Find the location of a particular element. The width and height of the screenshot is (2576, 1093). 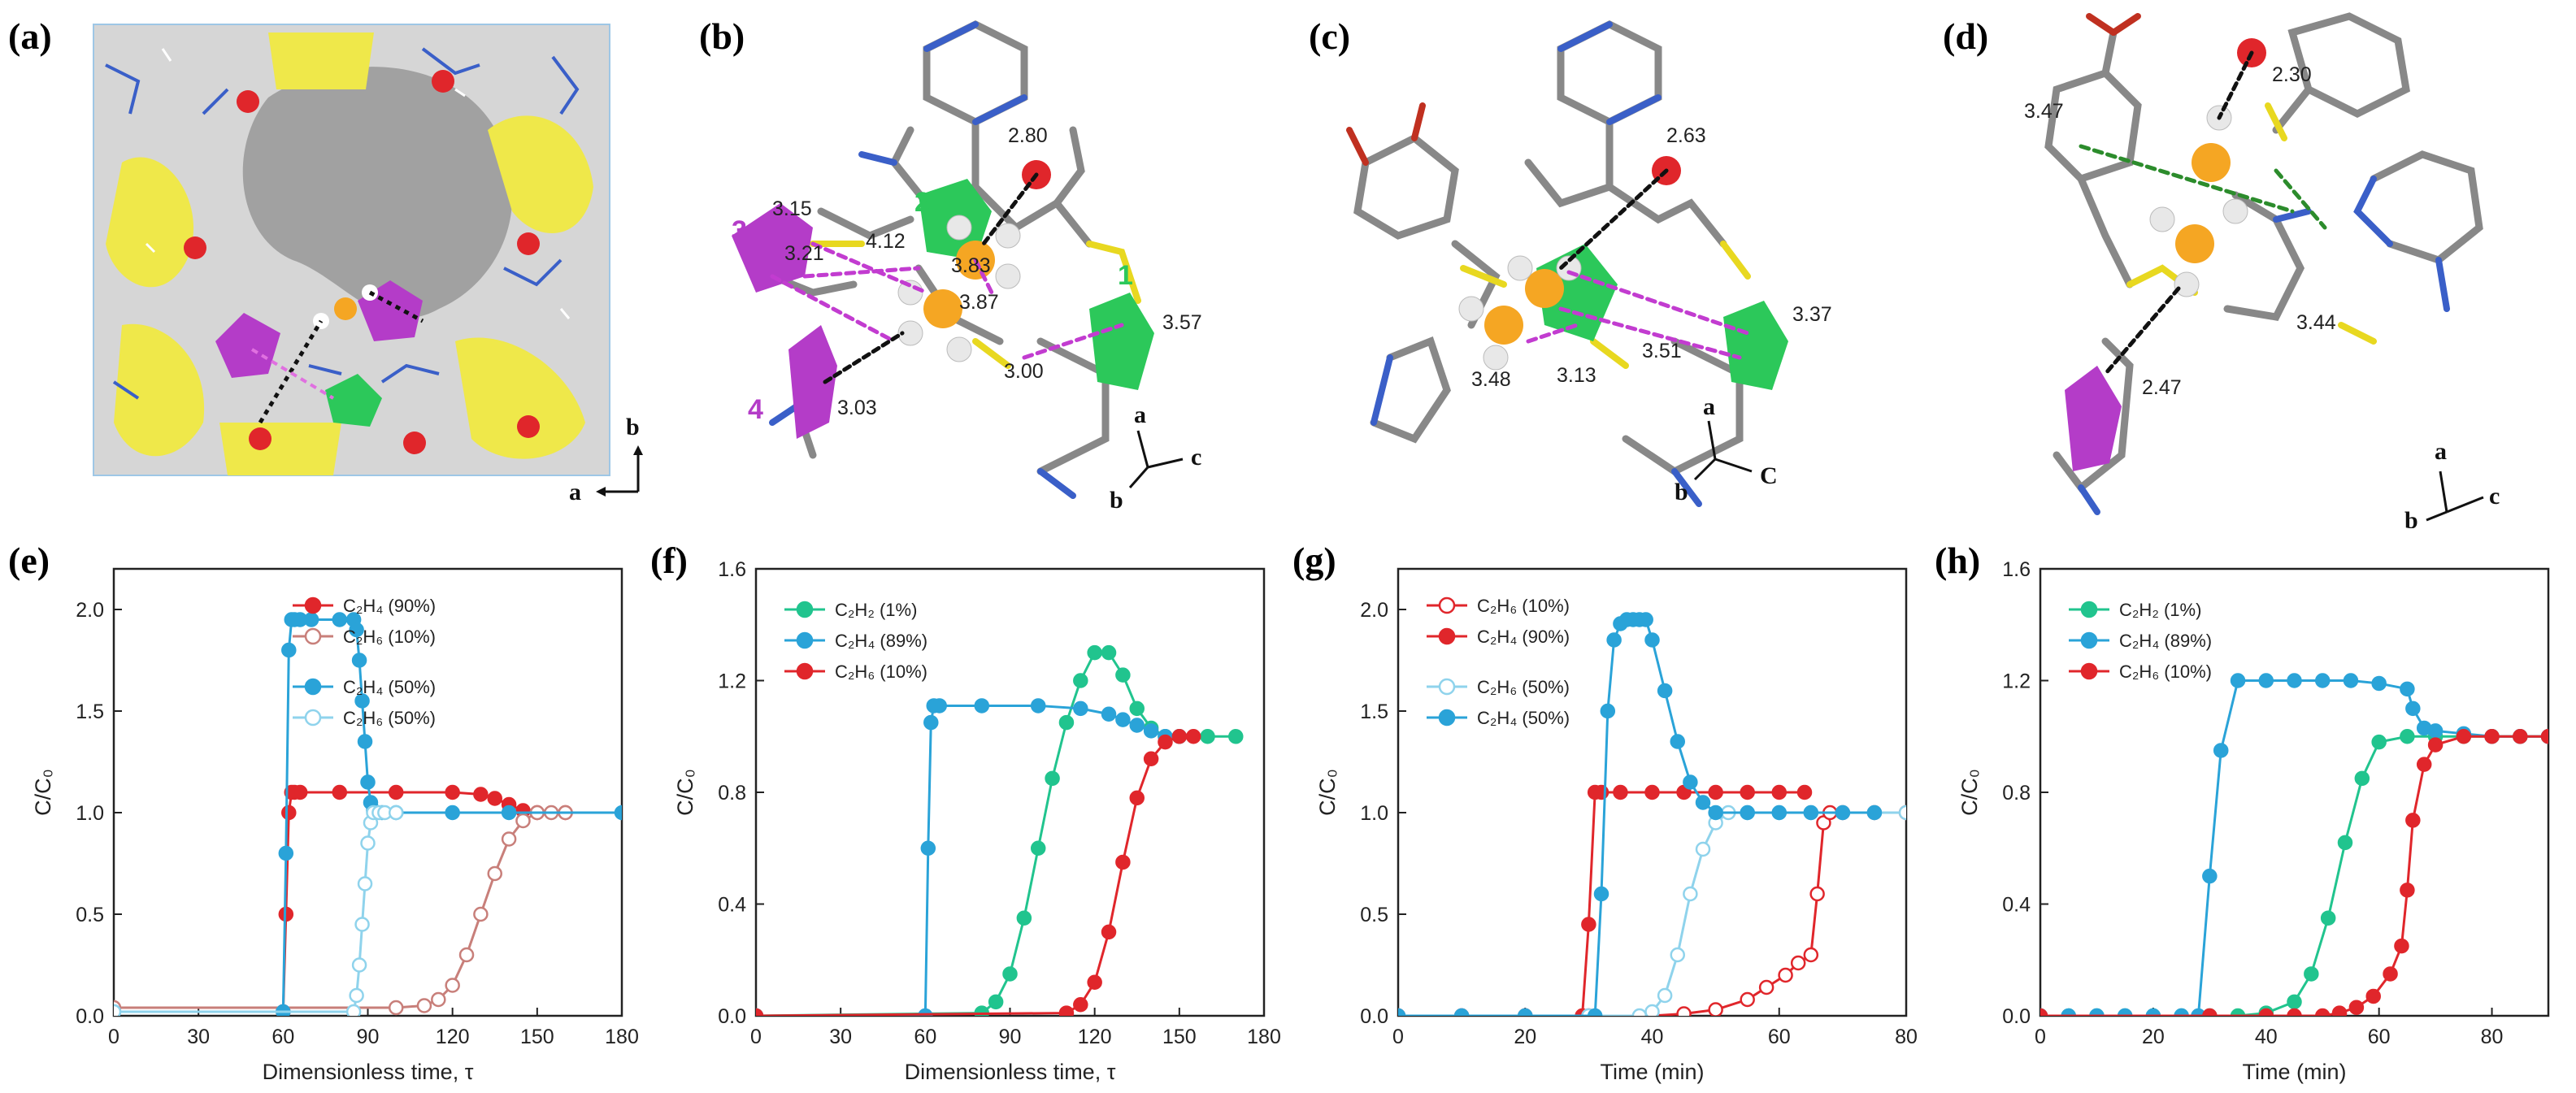

panel-label-e: (e) is located at coordinates (29, 560).